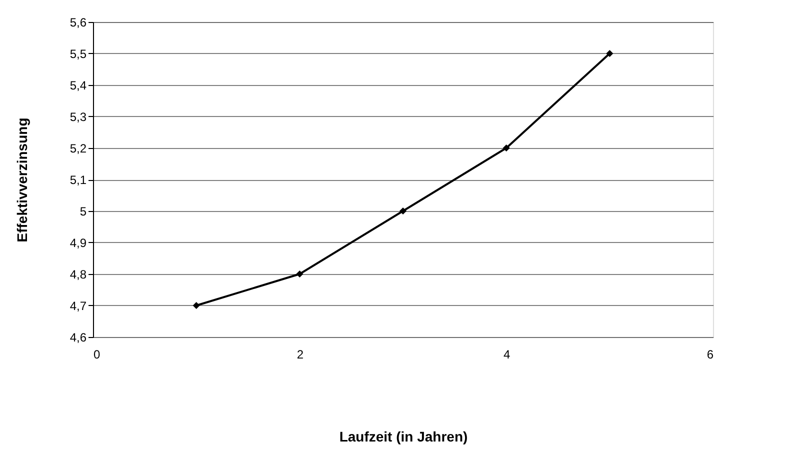  I want to click on x-axis-title: Laufzeit (in Jahren), so click(403, 436).